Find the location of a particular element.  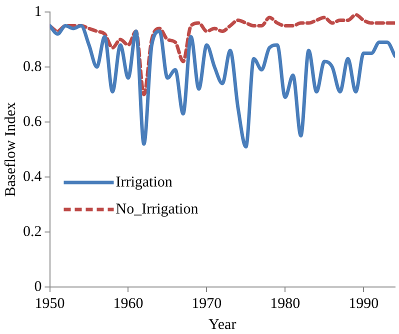

x-tick-label: 1970 is located at coordinates (207, 304).